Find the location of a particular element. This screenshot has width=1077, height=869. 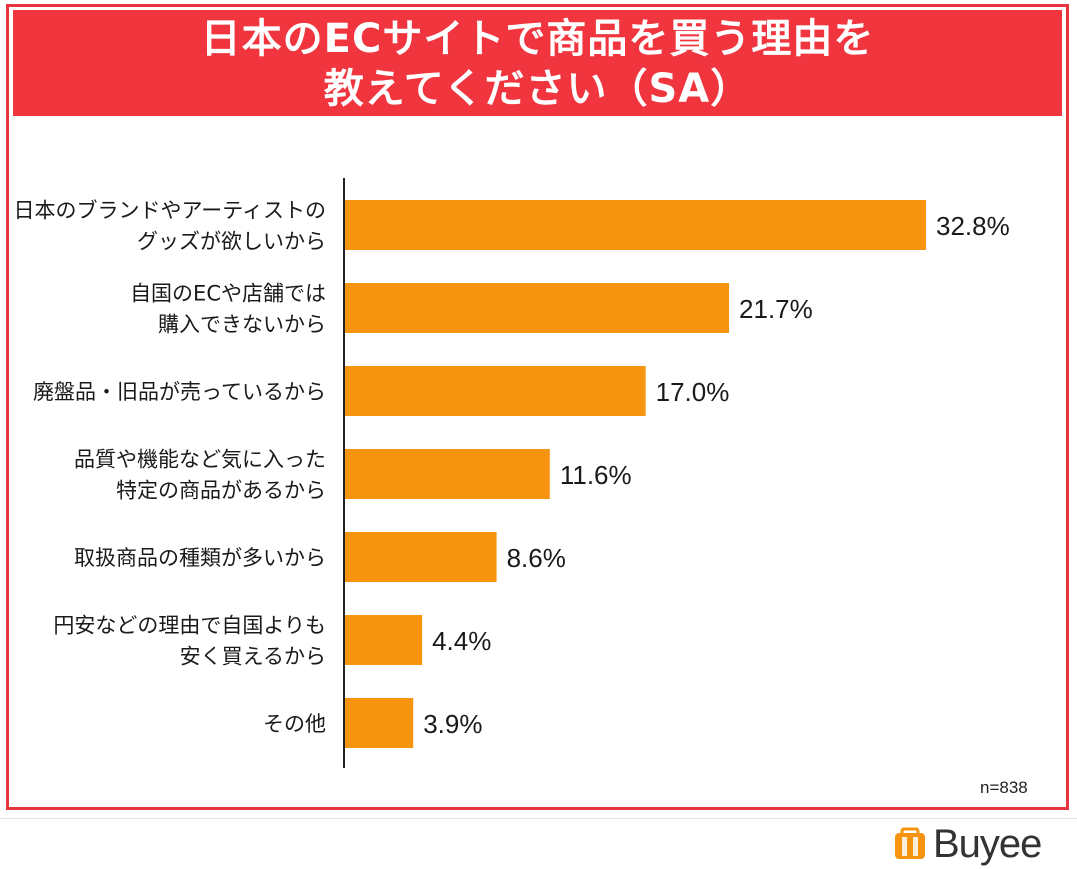

category-label-4-line-1: 品質や機能など気に入った is located at coordinates (200, 460).